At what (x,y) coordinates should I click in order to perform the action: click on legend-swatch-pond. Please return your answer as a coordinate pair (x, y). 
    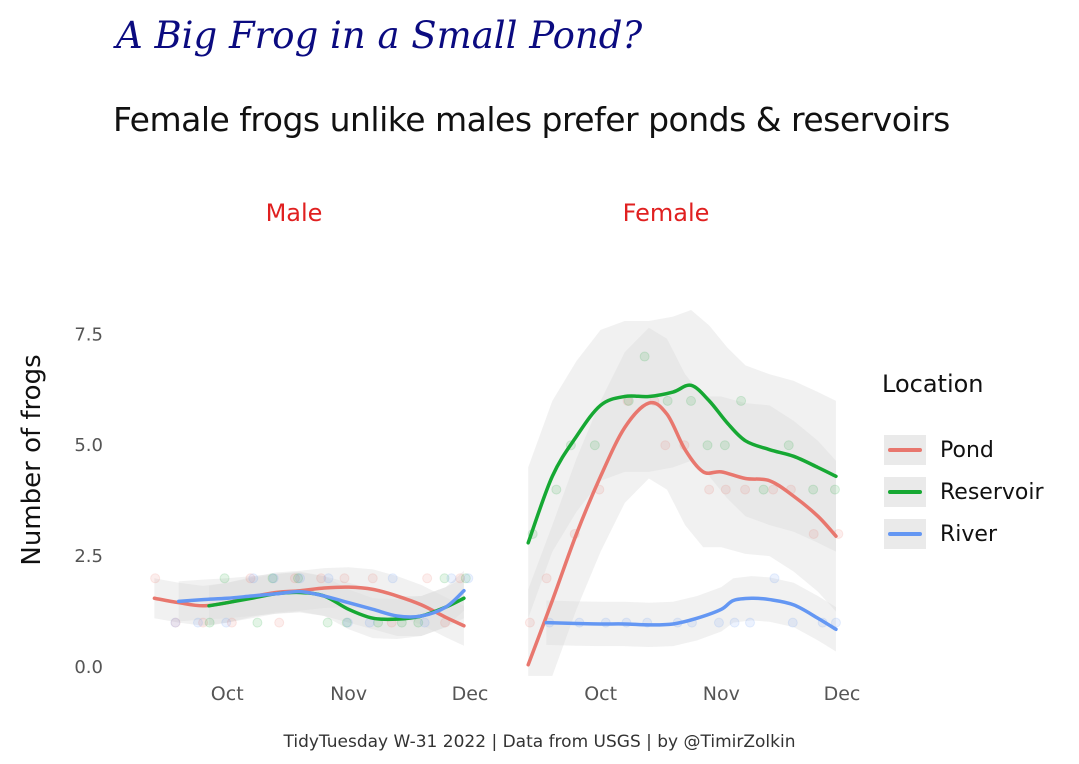
    Looking at the image, I should click on (905, 450).